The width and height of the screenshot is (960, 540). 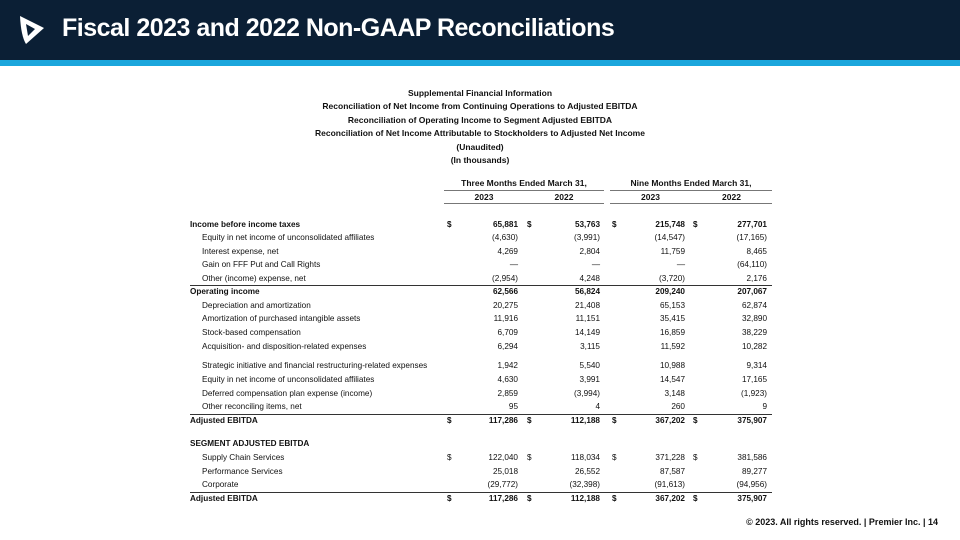 I want to click on cell-value: (3,994), so click(x=587, y=393).